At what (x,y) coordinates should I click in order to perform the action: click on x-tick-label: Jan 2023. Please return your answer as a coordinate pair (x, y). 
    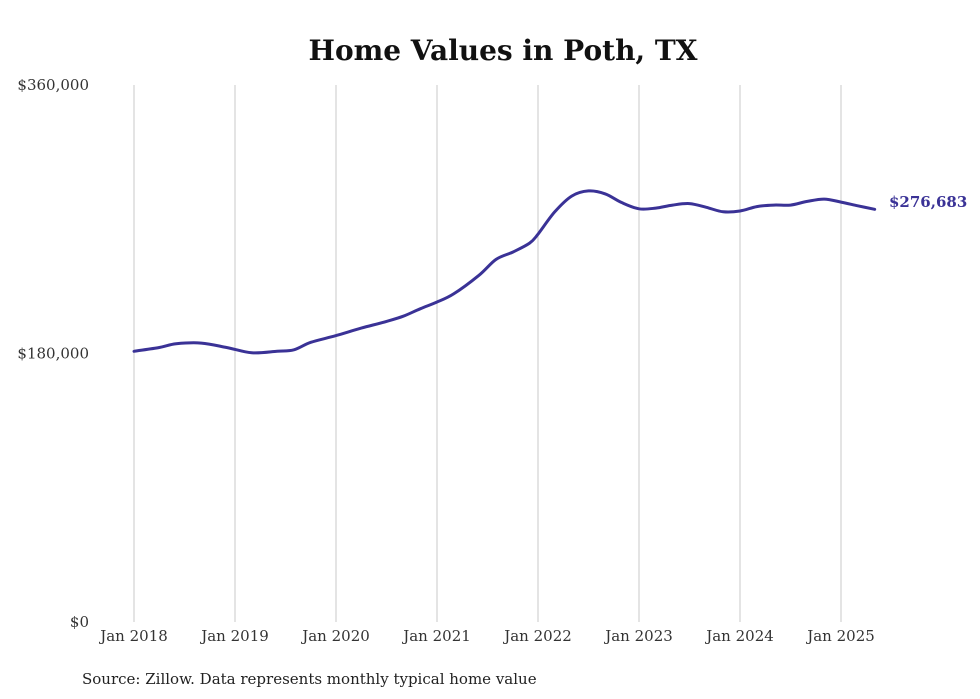
    Looking at the image, I should click on (638, 636).